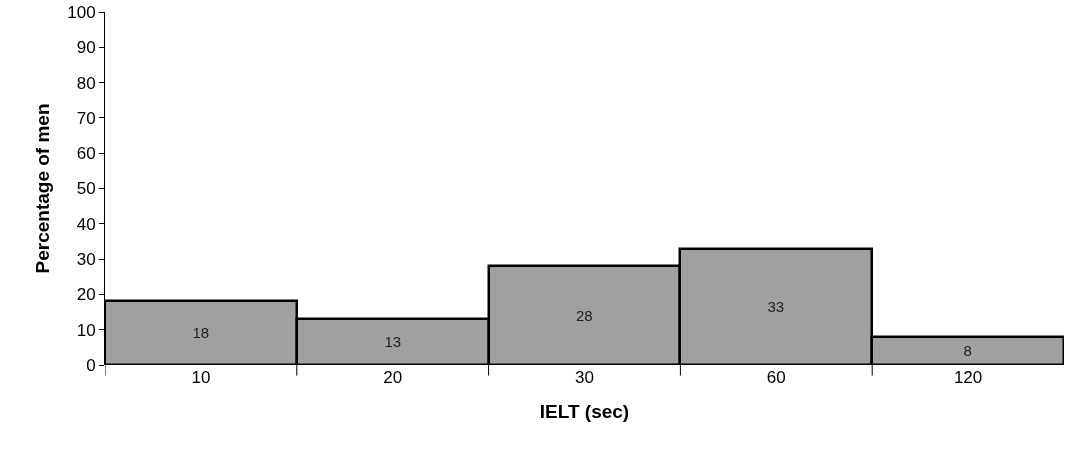 This screenshot has height=450, width=1066. Describe the element at coordinates (81, 12) in the screenshot. I see `y-tick-label: 100` at that location.